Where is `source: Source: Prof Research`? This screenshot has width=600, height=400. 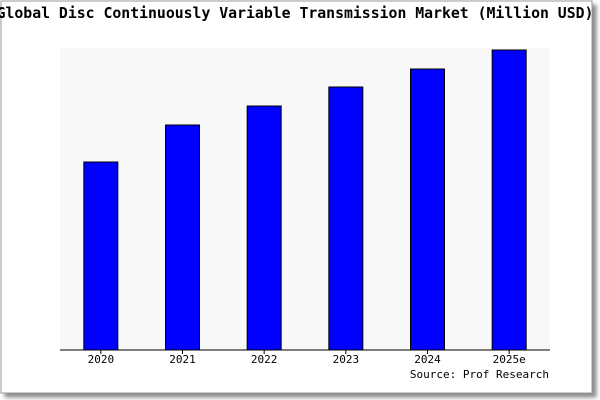
source: Source: Prof Research is located at coordinates (479, 374).